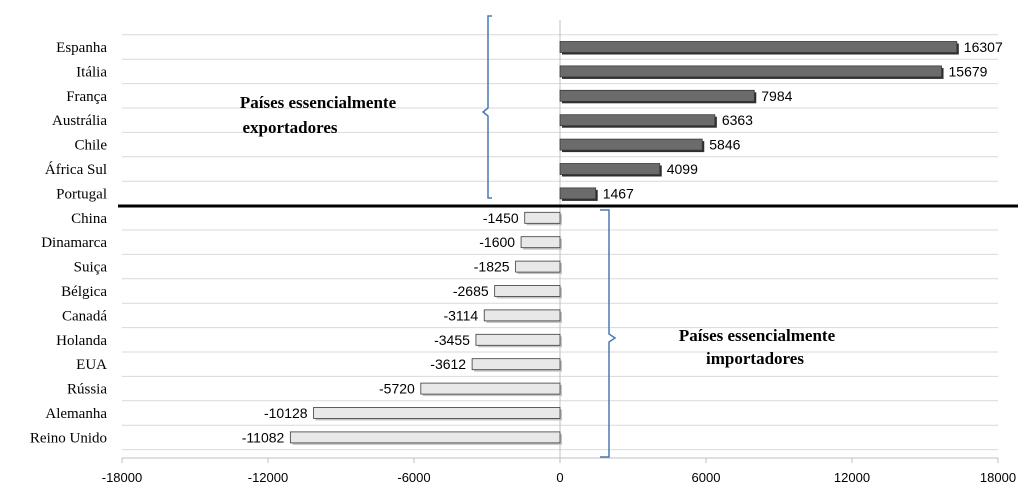 The width and height of the screenshot is (1024, 491). I want to click on category-label: Suiça, so click(91, 268).